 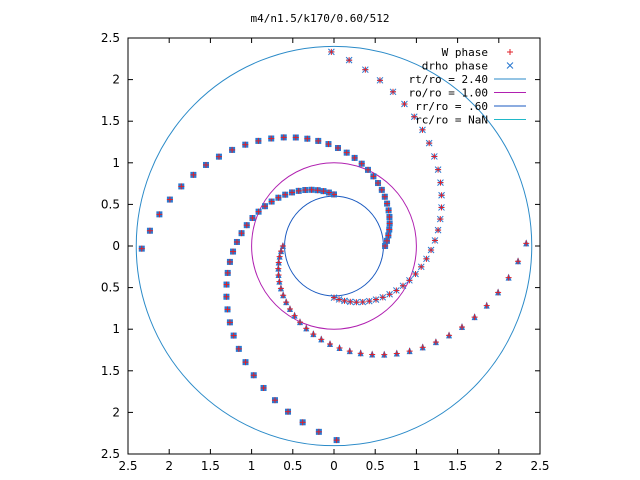 What do you see at coordinates (451, 106) in the screenshot?
I see `legend-label: rr/ro = .60` at bounding box center [451, 106].